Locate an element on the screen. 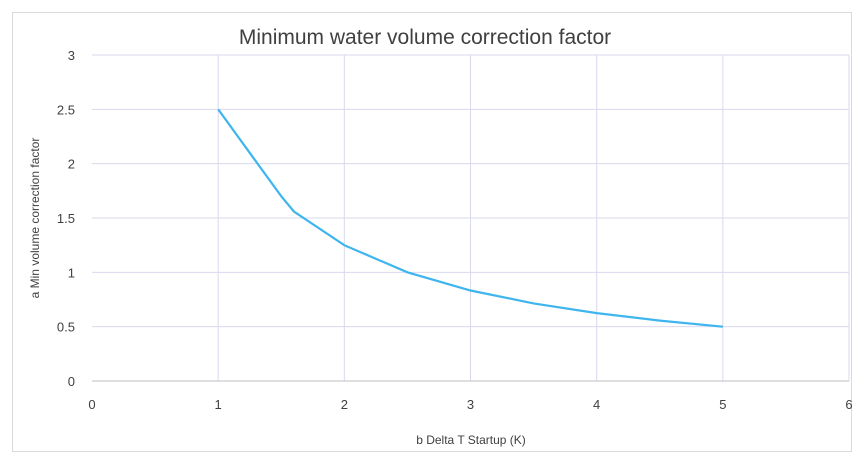  y-axis-label: a Min volume correction factor is located at coordinates (35, 218).